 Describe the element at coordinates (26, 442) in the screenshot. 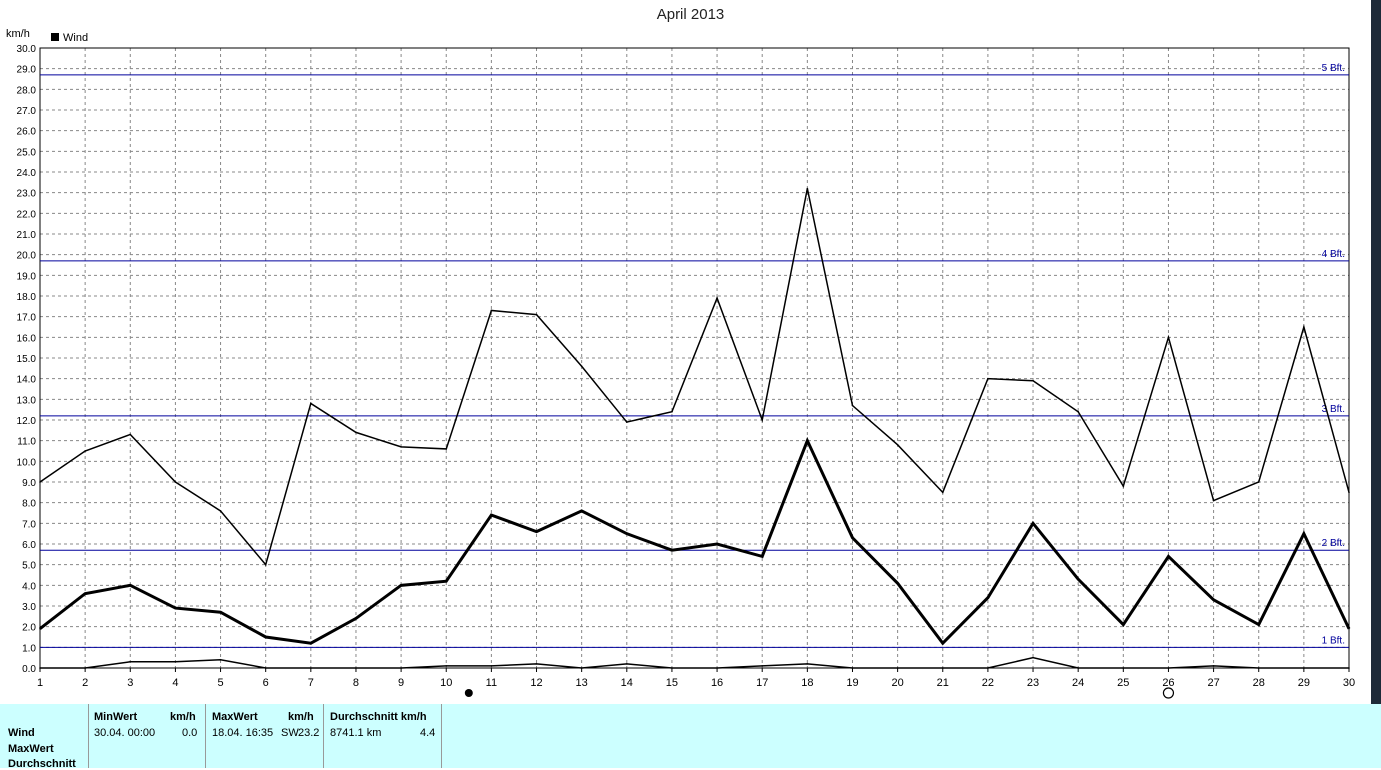

I see `y-tick-label: 11.0` at that location.